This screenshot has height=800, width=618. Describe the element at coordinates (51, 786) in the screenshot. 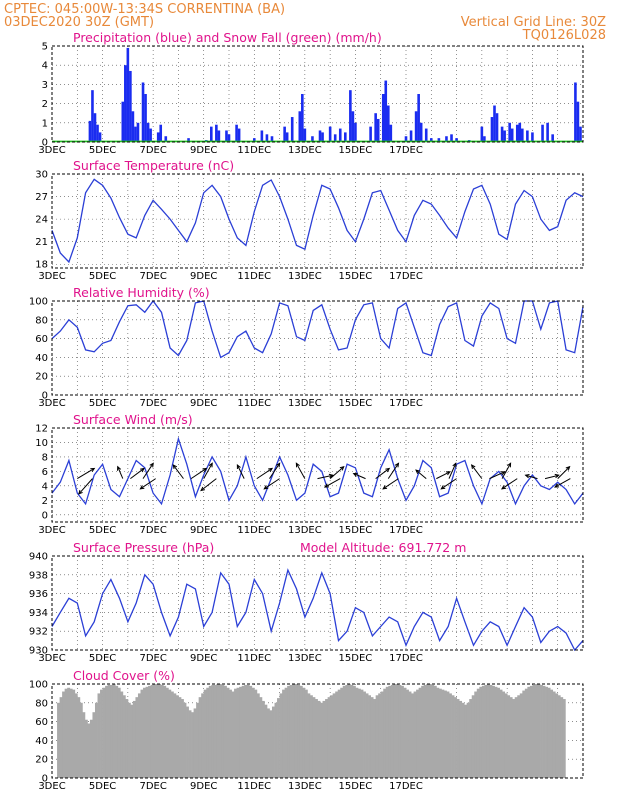

I see `x-tick-label: 3DEC` at that location.